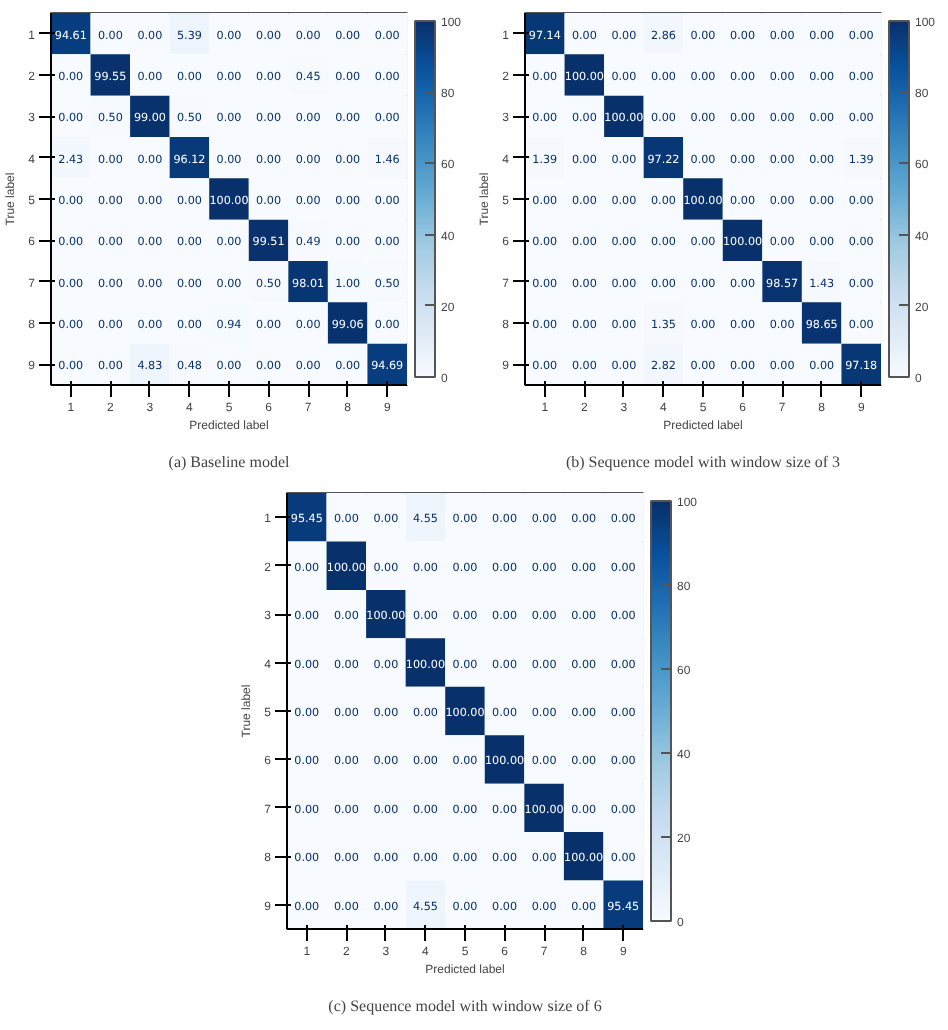  Describe the element at coordinates (465, 1006) in the screenshot. I see `text: (c) Sequence model with window size of 6` at that location.